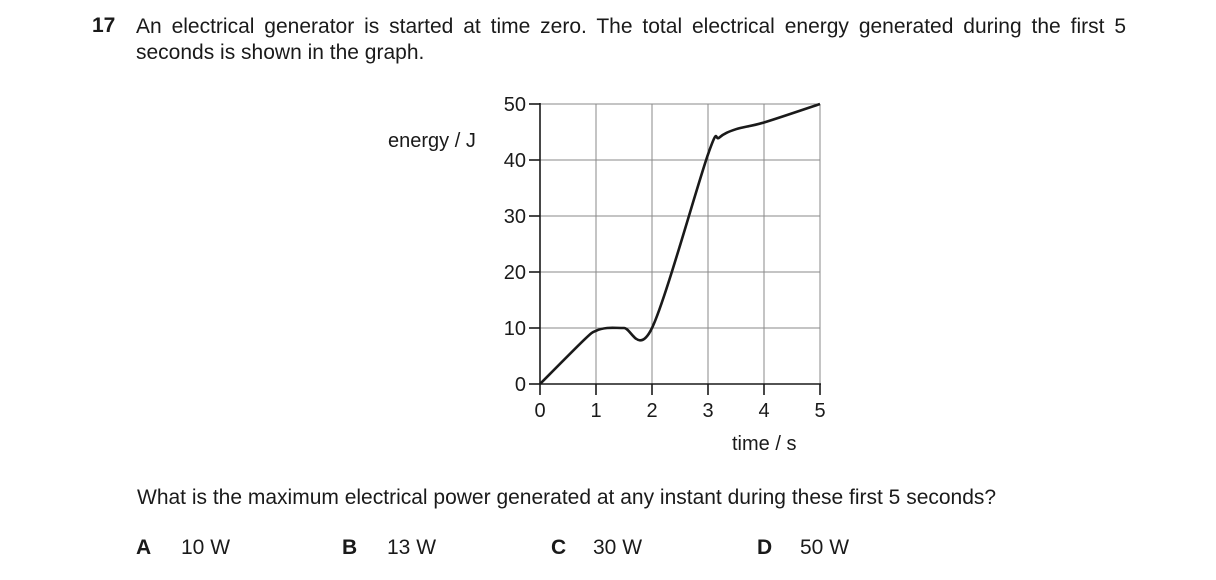  Describe the element at coordinates (763, 411) in the screenshot. I see `x-tick-label: 4` at that location.